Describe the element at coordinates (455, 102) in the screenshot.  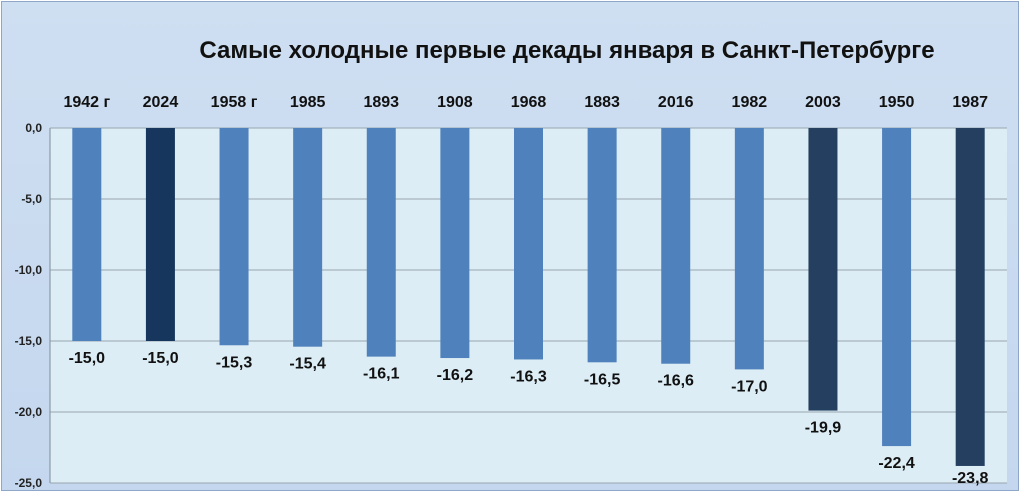
I see `category-label: 1908` at that location.